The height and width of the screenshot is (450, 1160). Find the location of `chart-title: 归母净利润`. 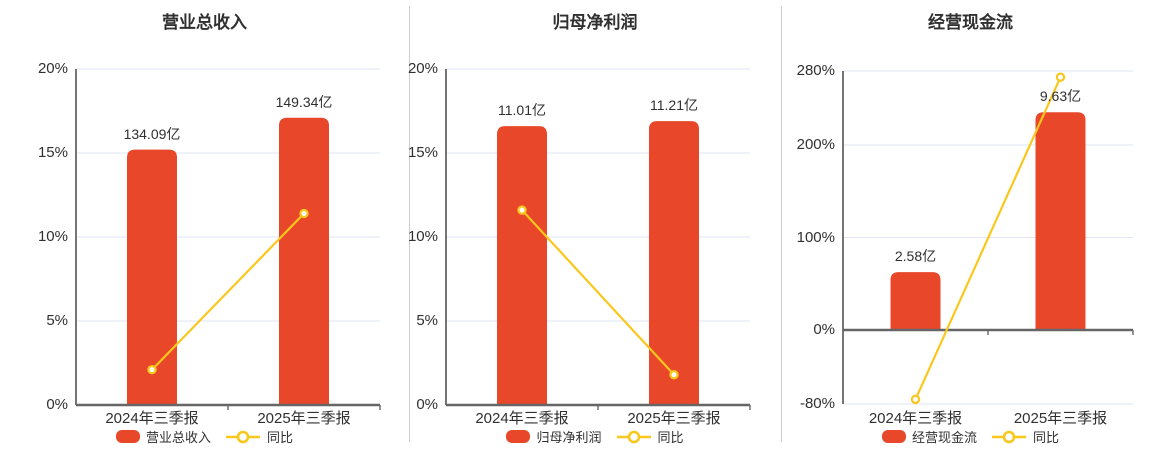

chart-title: 归母净利润 is located at coordinates (595, 22).